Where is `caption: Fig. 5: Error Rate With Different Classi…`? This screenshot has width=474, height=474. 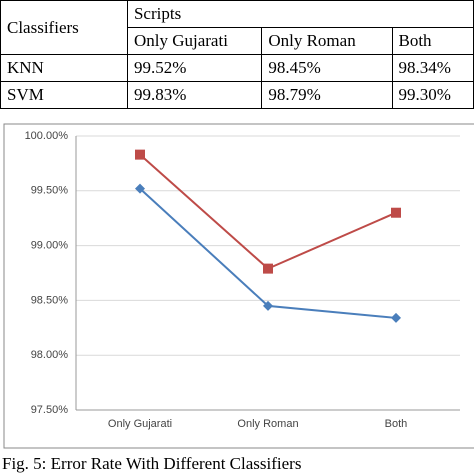 caption: Fig. 5: Error Rate With Different Classi… is located at coordinates (152, 463).